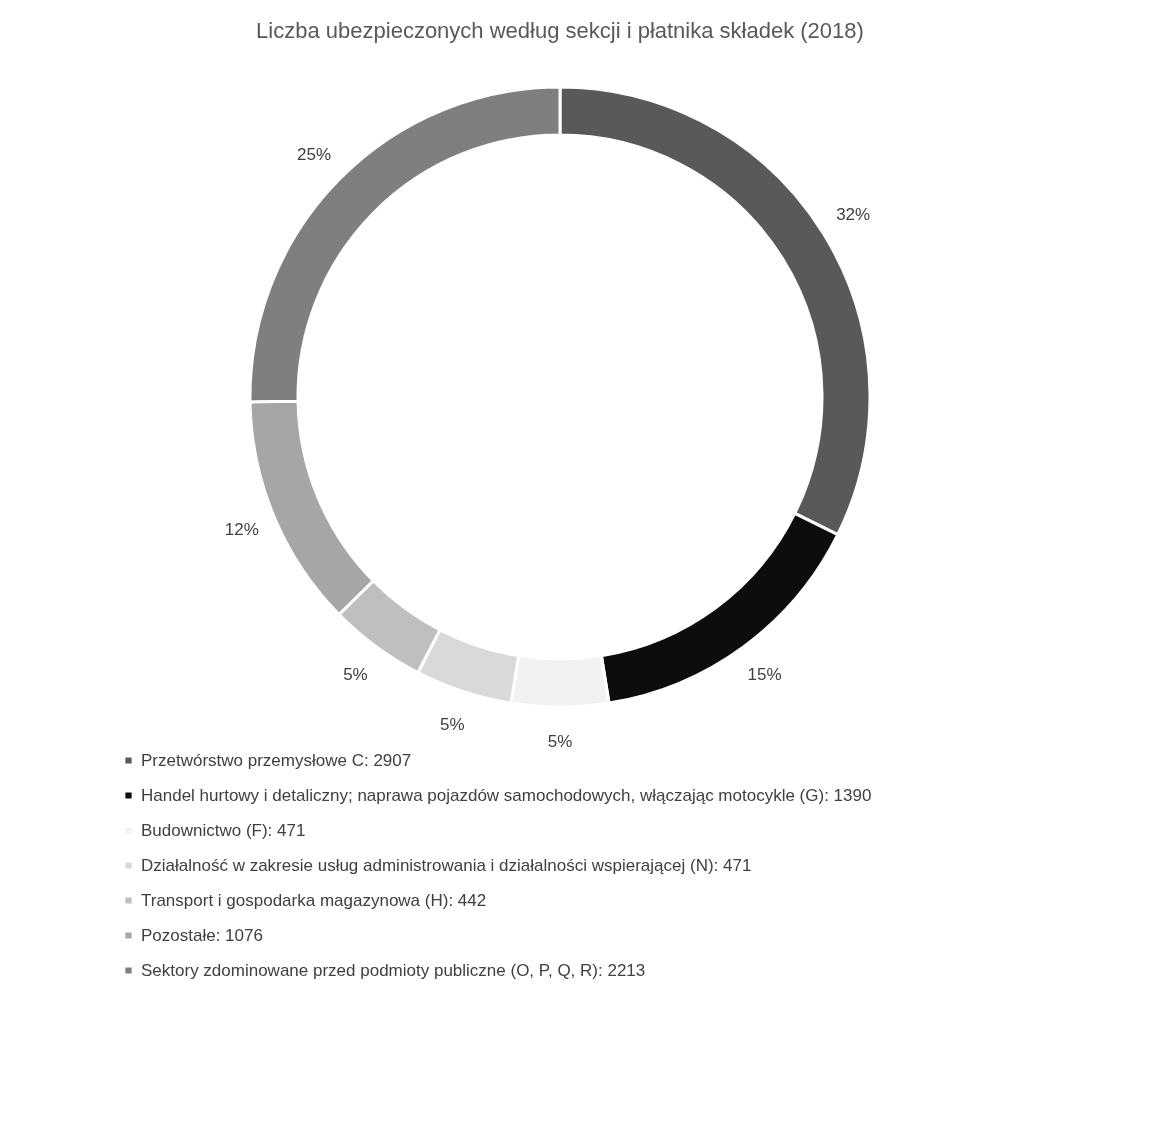 The height and width of the screenshot is (1127, 1168). What do you see at coordinates (764, 674) in the screenshot?
I see `data-label: 15%` at bounding box center [764, 674].